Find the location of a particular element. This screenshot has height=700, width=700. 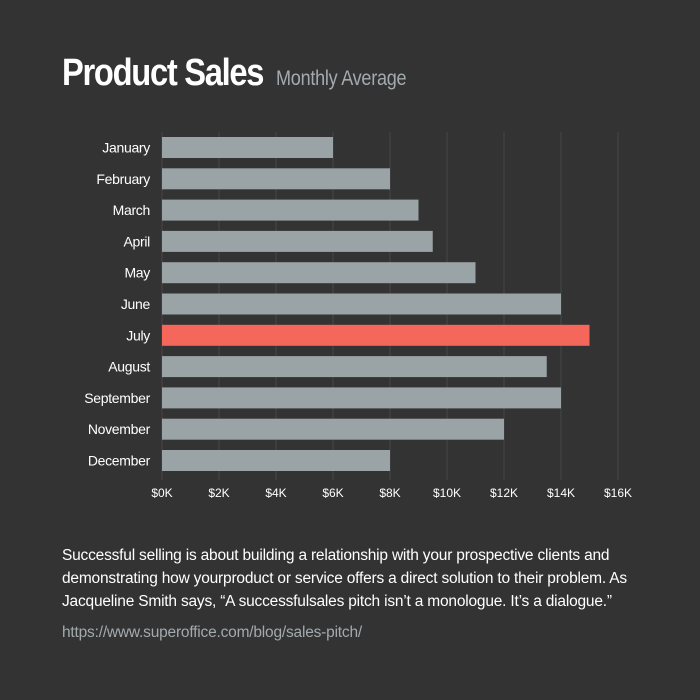

x-tick-label-6: $12K is located at coordinates (504, 493).